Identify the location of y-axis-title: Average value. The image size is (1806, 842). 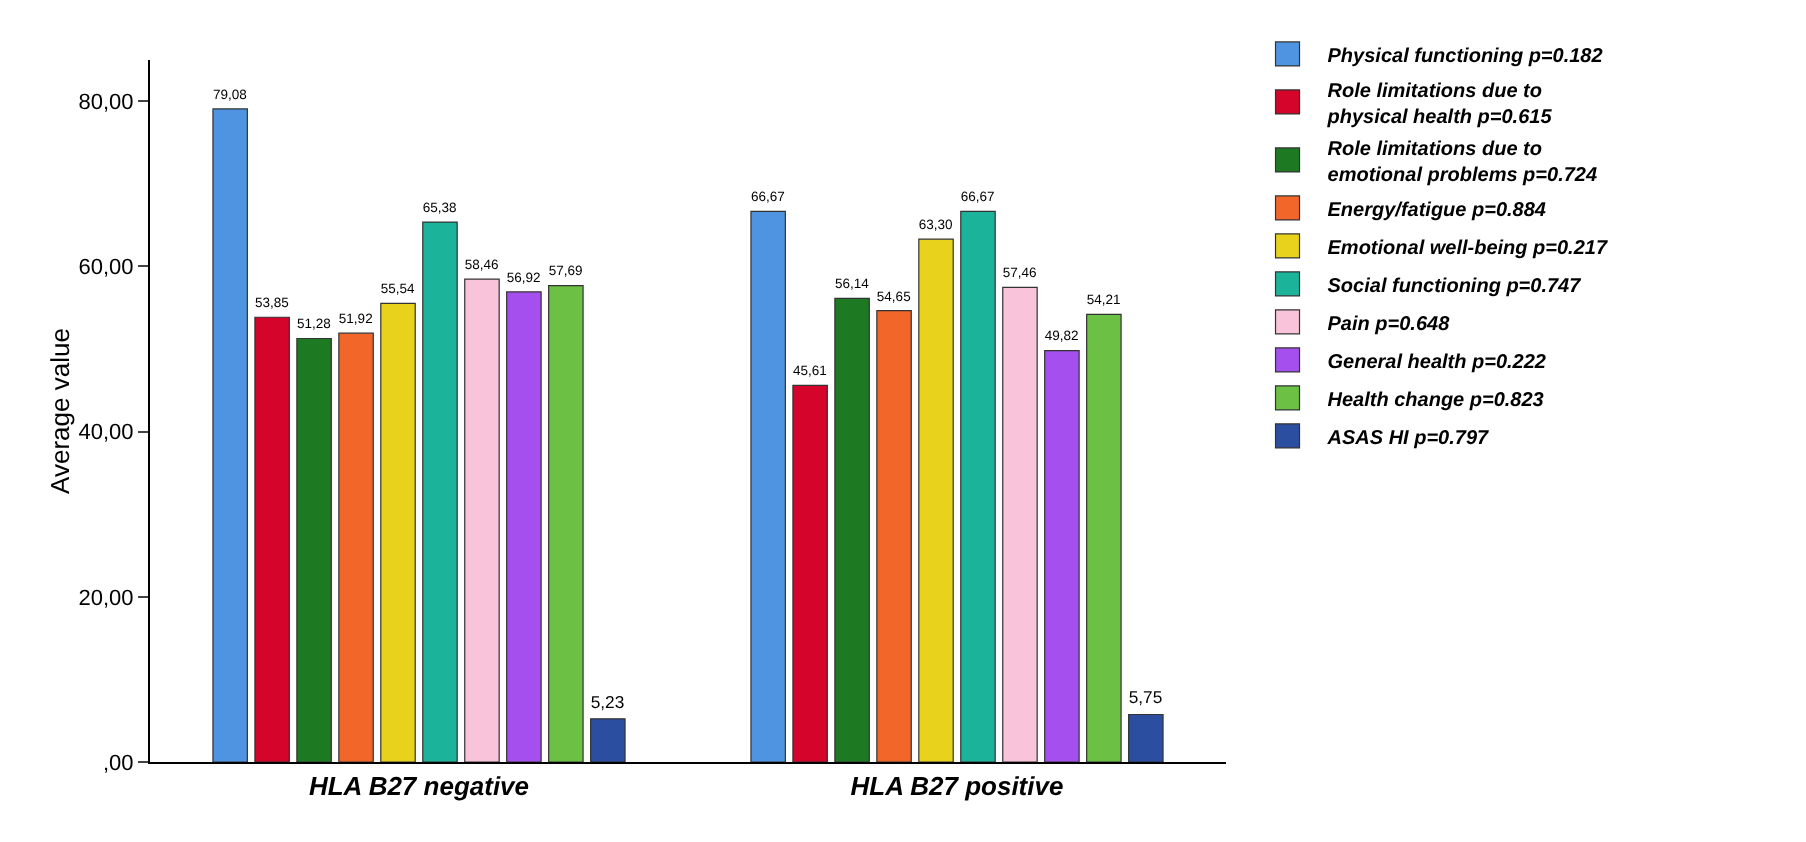
(59, 411).